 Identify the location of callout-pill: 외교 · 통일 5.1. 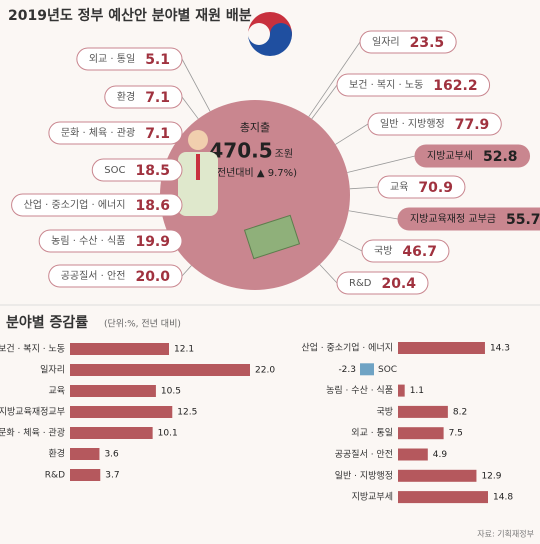
(129, 59).